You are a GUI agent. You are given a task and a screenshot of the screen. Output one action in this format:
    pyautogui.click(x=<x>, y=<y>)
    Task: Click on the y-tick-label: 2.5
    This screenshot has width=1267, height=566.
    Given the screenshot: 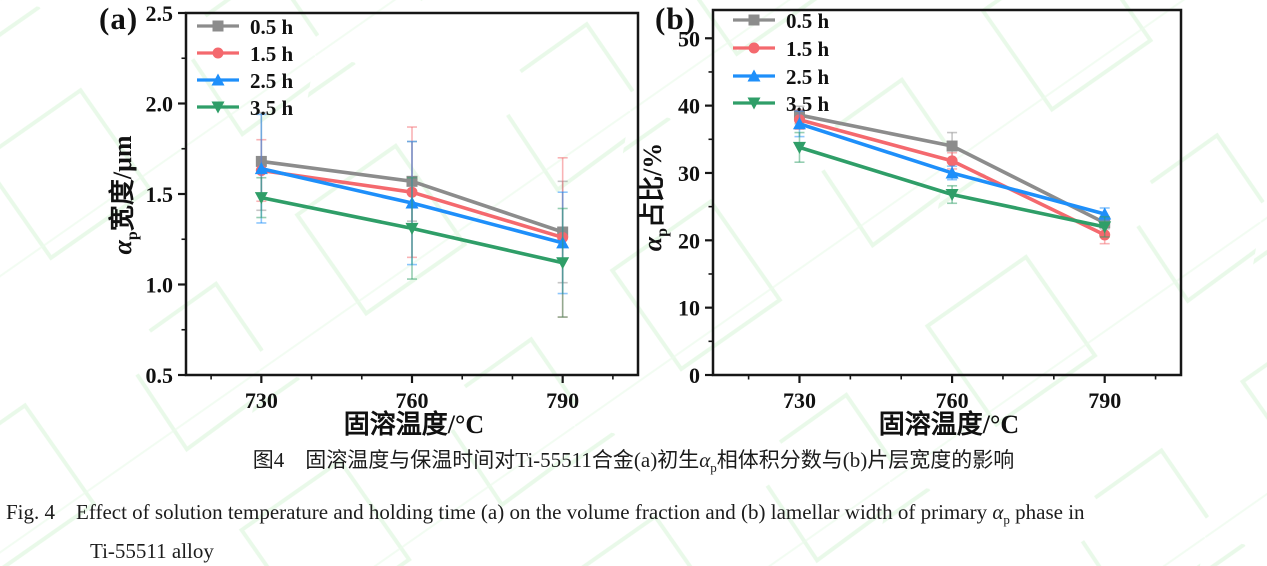 What is the action you would take?
    pyautogui.click(x=160, y=13)
    